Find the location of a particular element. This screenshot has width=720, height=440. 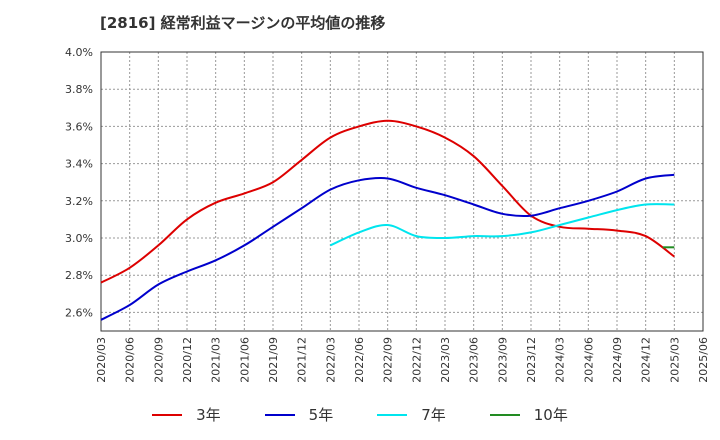

x-tick-label: 2024/03 is located at coordinates (560, 360).